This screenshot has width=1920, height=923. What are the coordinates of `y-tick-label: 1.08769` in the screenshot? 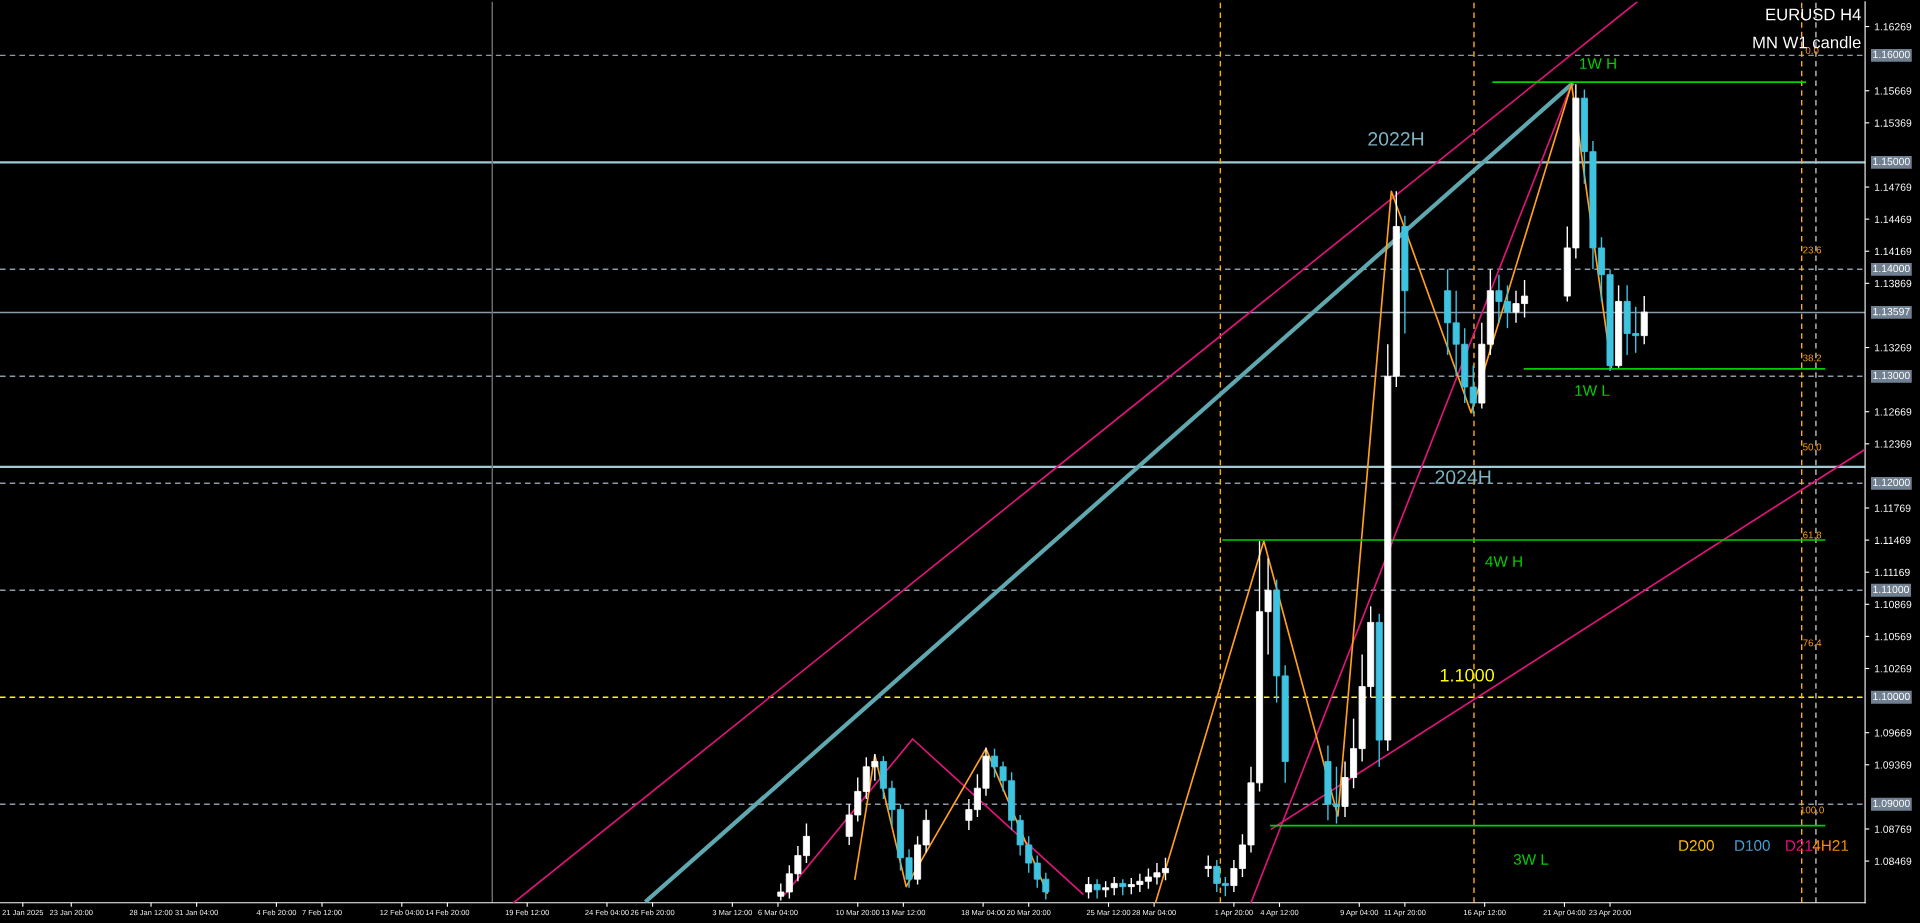 It's located at (1893, 829).